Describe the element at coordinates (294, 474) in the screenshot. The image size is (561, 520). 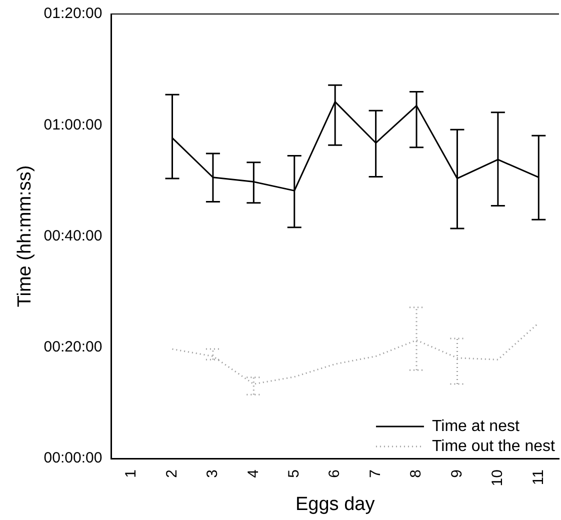
I see `x-tick-label: 5` at that location.